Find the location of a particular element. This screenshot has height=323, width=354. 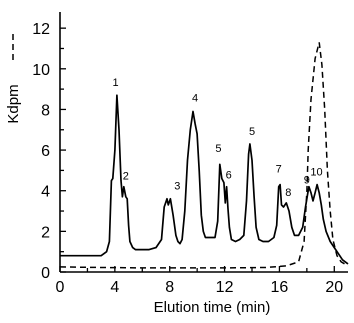

peak-label: 8 is located at coordinates (288, 193).